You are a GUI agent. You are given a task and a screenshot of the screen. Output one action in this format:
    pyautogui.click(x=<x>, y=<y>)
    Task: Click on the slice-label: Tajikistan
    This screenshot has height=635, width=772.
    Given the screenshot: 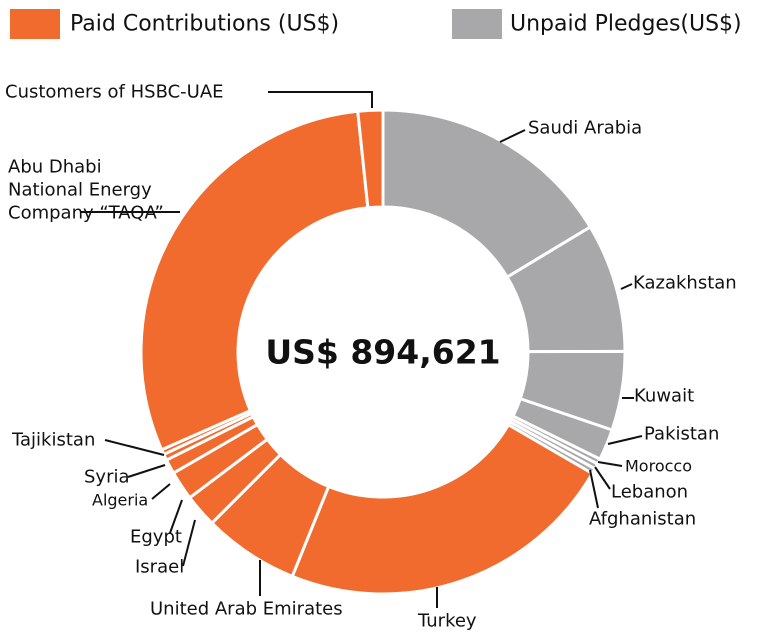 What is the action you would take?
    pyautogui.click(x=54, y=440)
    